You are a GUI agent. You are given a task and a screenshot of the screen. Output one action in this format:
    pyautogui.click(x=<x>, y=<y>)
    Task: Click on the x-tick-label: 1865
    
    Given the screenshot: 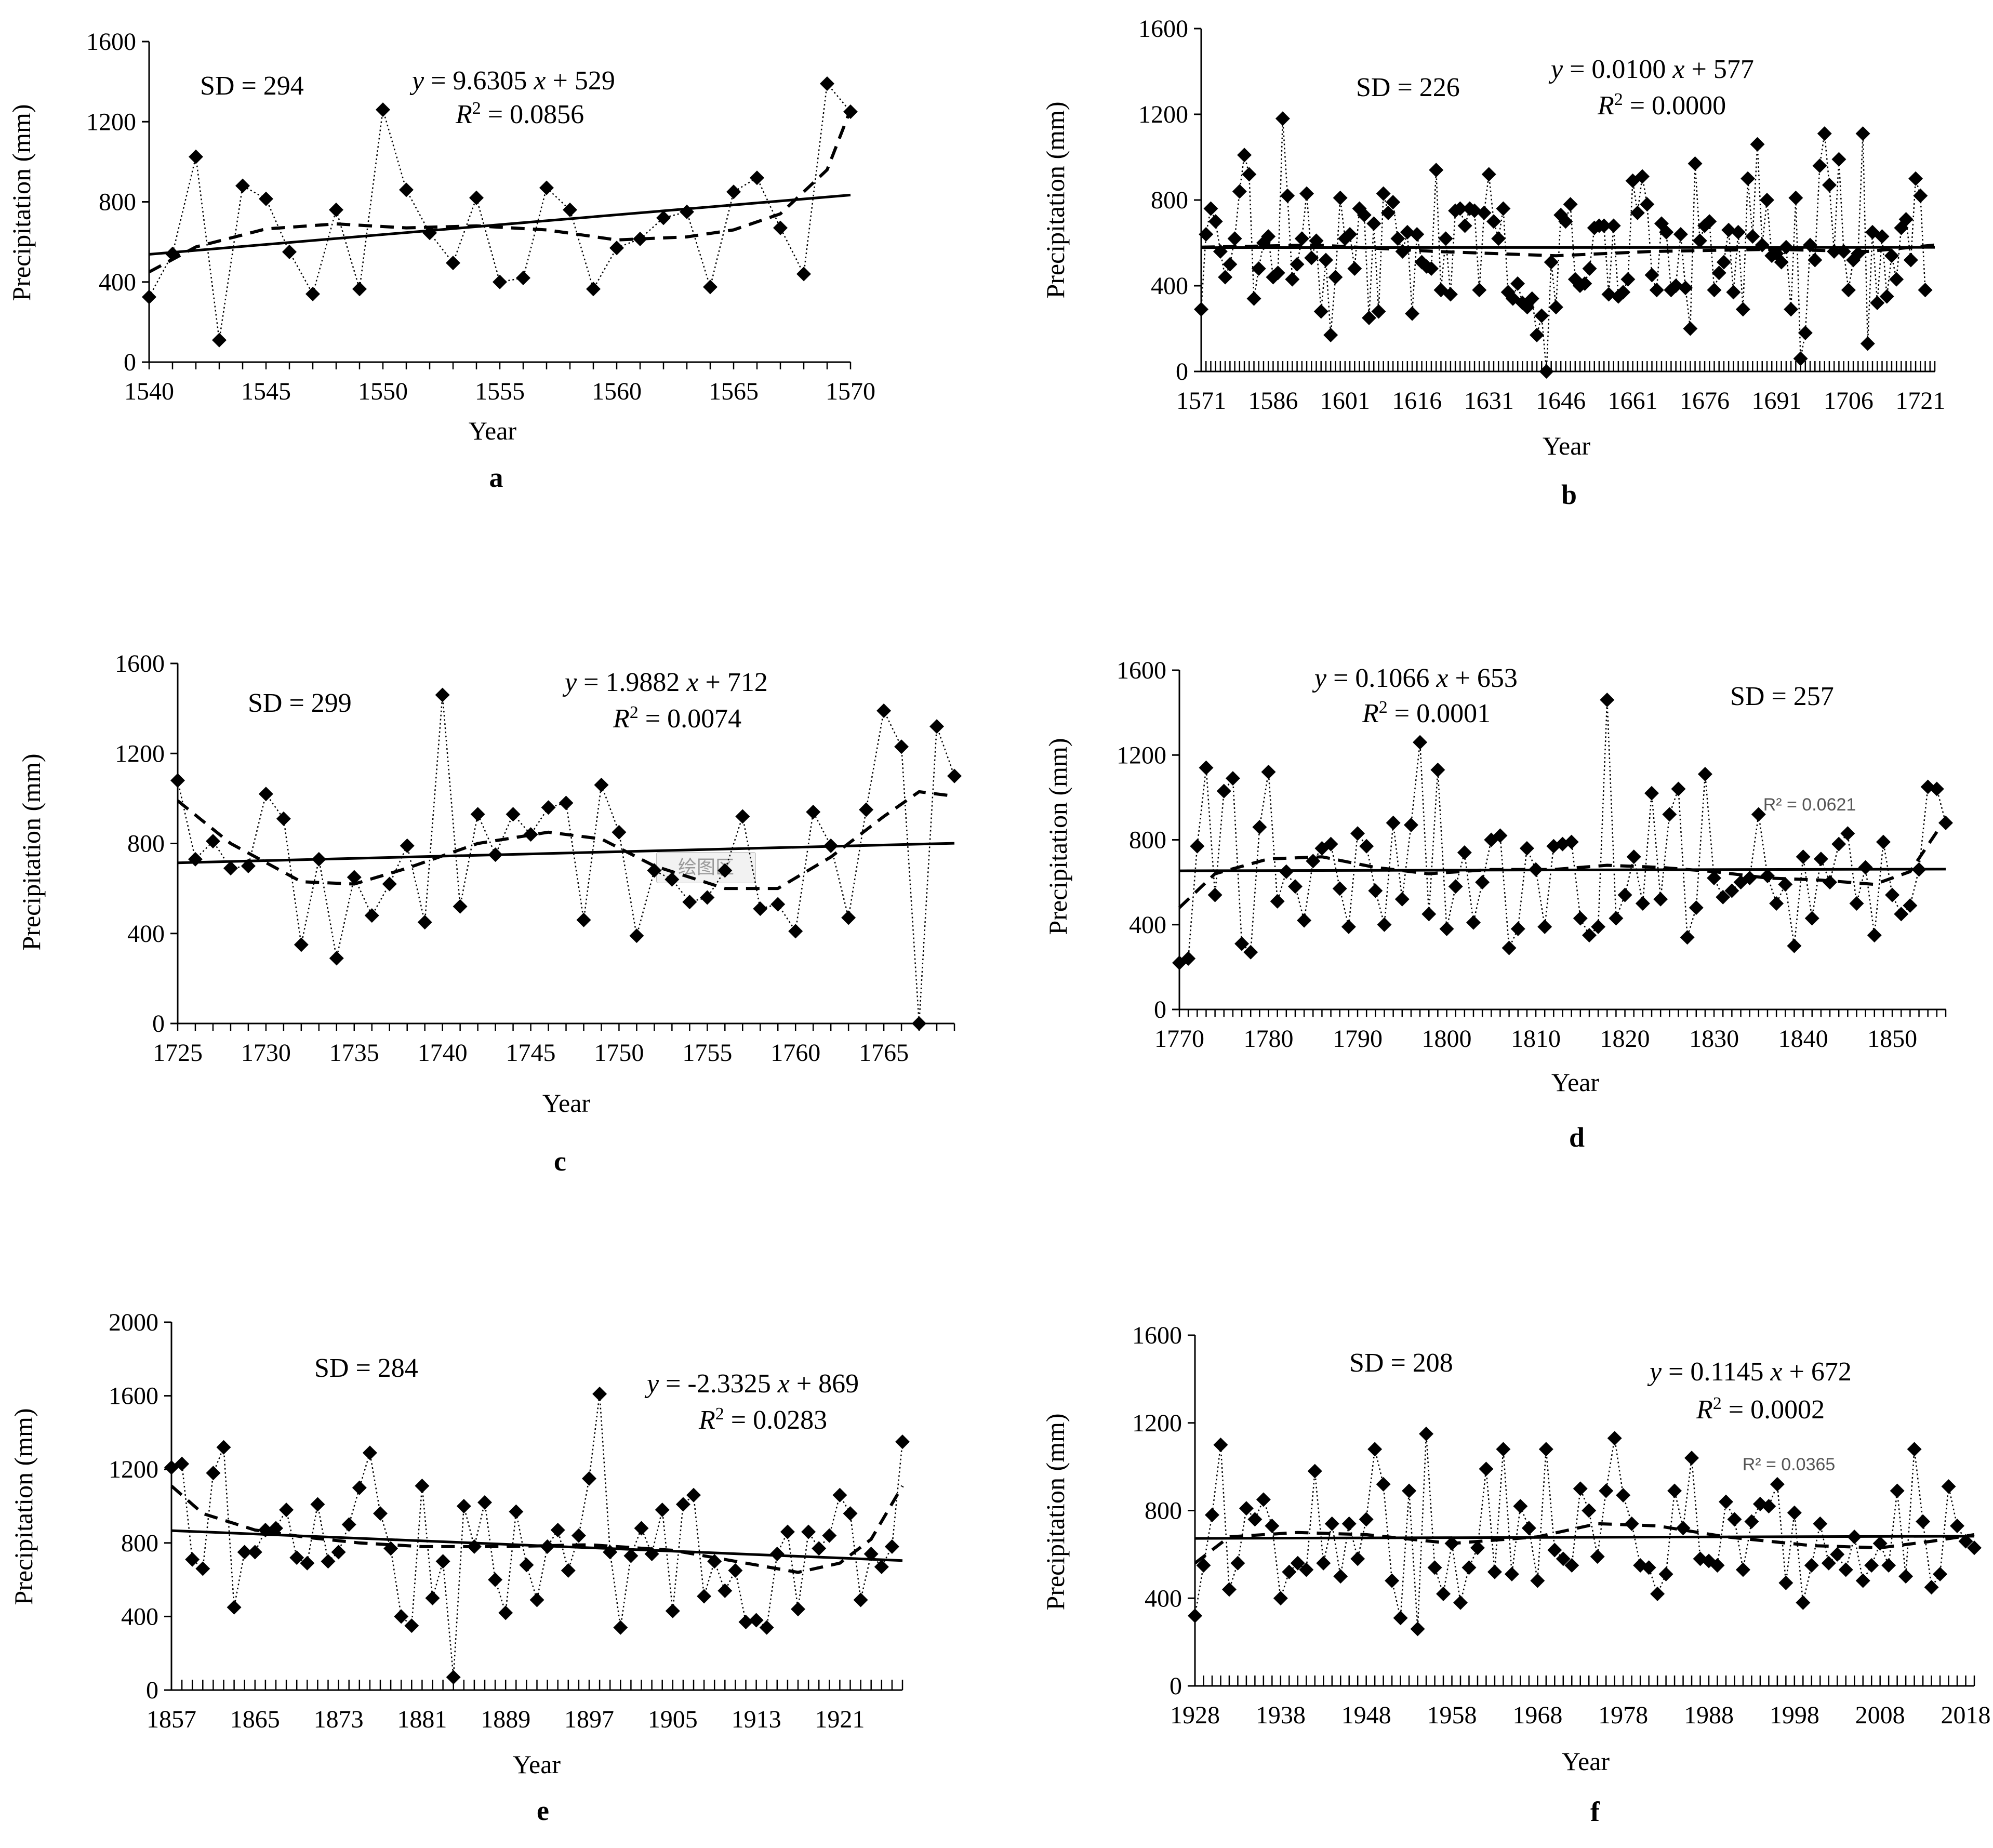 What is the action you would take?
    pyautogui.click(x=255, y=1719)
    